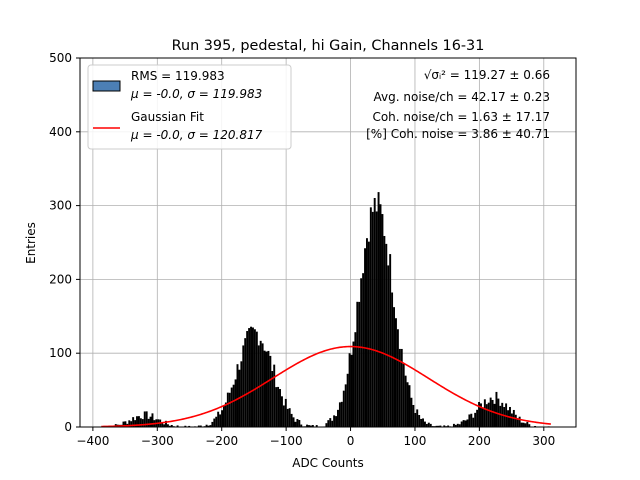 This screenshot has height=480, width=640. Describe the element at coordinates (68, 427) in the screenshot. I see `y-tick-label: 0` at that location.